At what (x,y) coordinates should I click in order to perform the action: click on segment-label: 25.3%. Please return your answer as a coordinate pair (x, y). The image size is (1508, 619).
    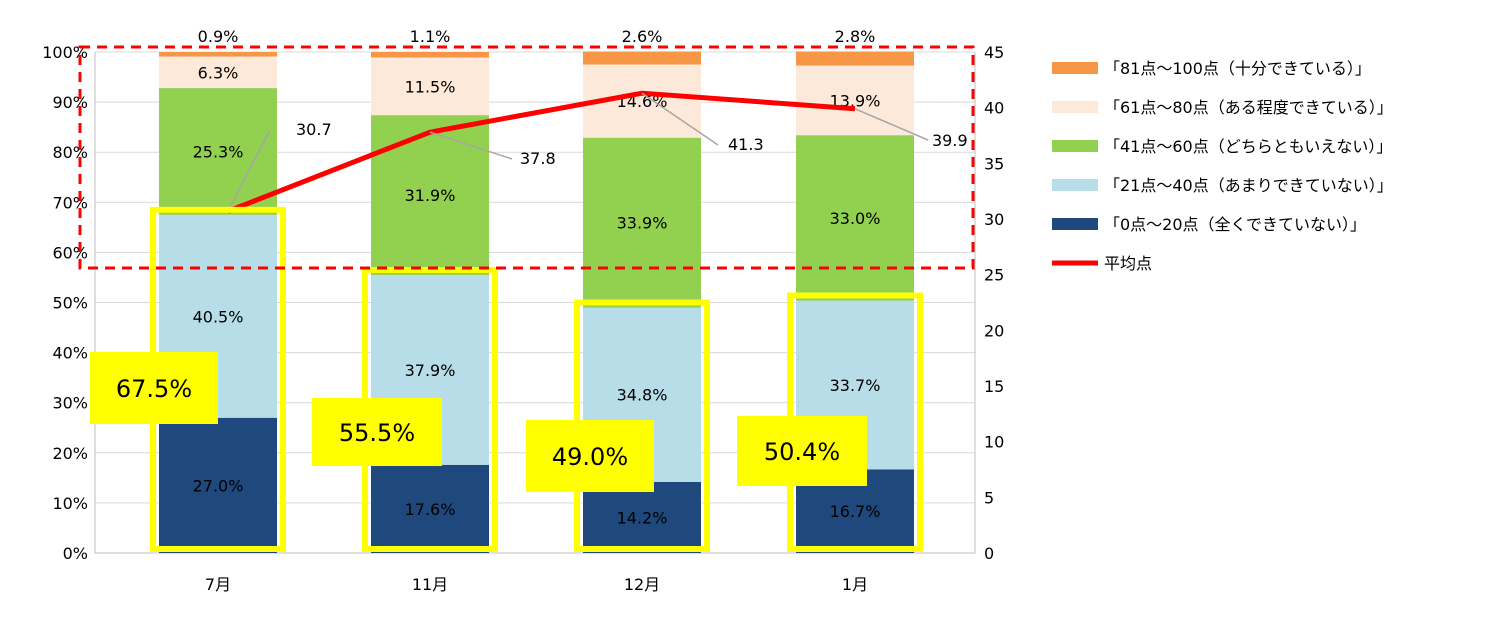
    Looking at the image, I should click on (218, 151).